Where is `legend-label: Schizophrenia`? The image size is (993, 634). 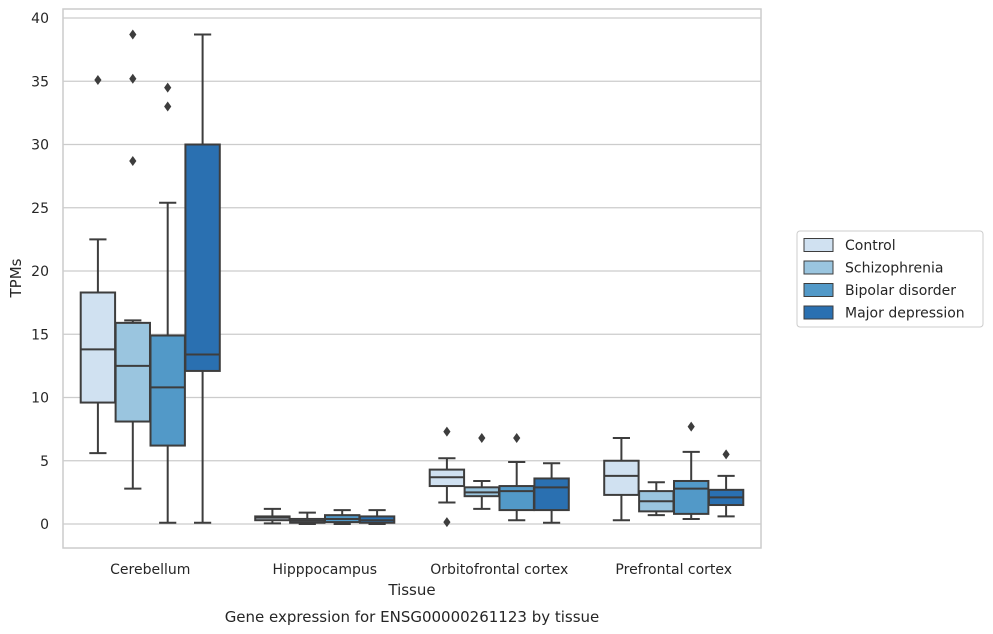
legend-label: Schizophrenia is located at coordinates (894, 269).